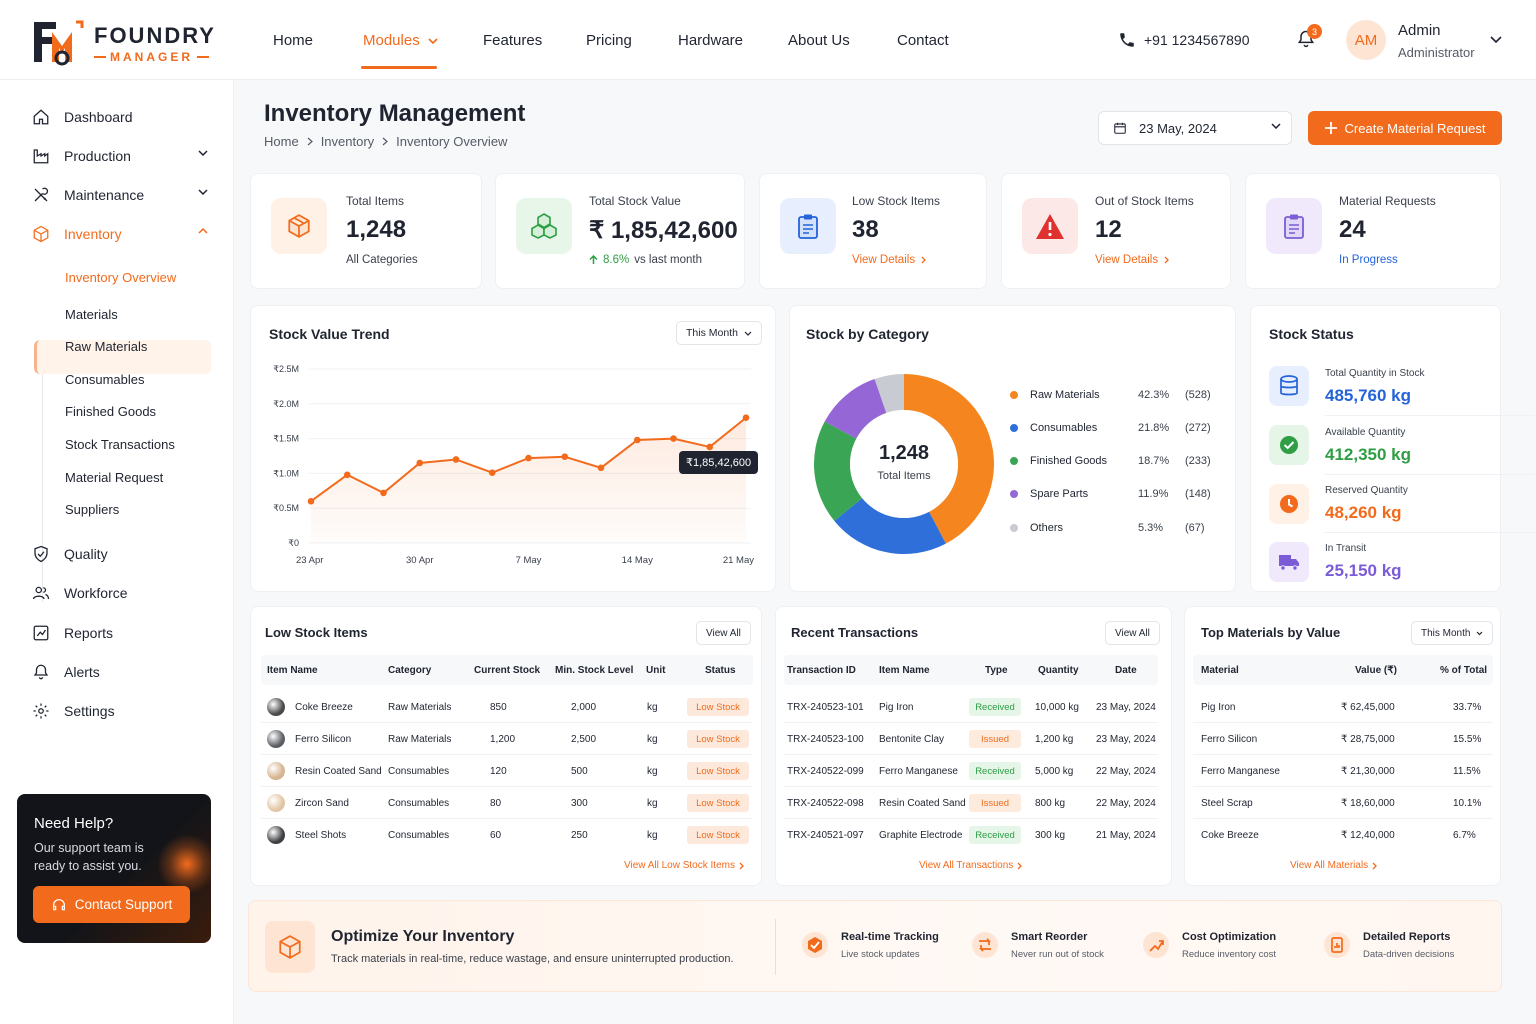 Image resolution: width=1536 pixels, height=1024 pixels. Describe the element at coordinates (923, 40) in the screenshot. I see `nav-contact: Contact` at that location.